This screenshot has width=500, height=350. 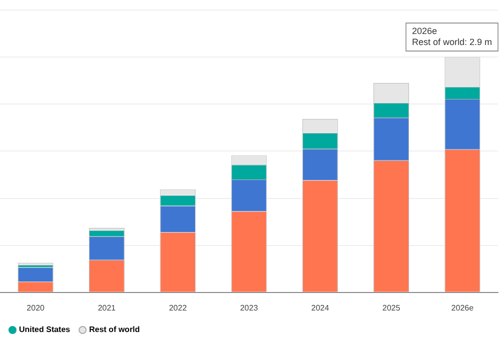 What do you see at coordinates (249, 307) in the screenshot?
I see `x-tick-label: 2023` at bounding box center [249, 307].